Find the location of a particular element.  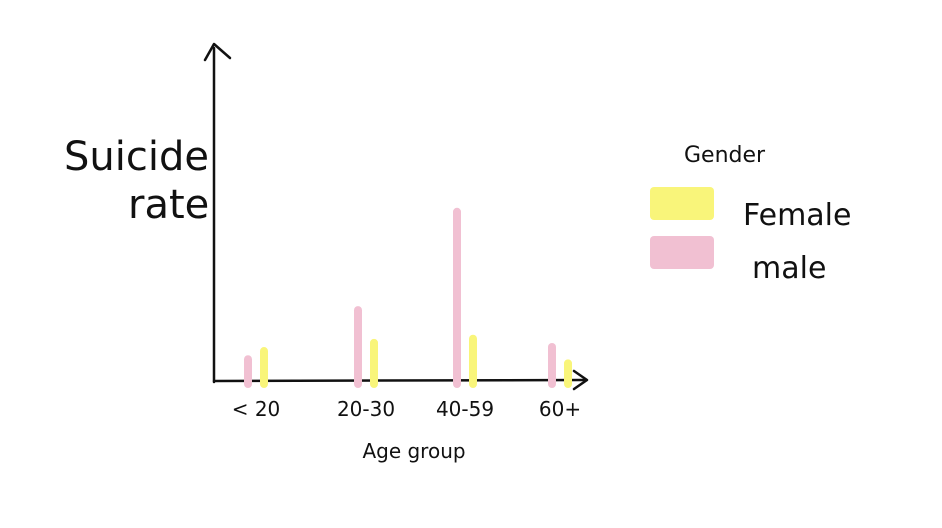

x-axis is located at coordinates (399, 380).